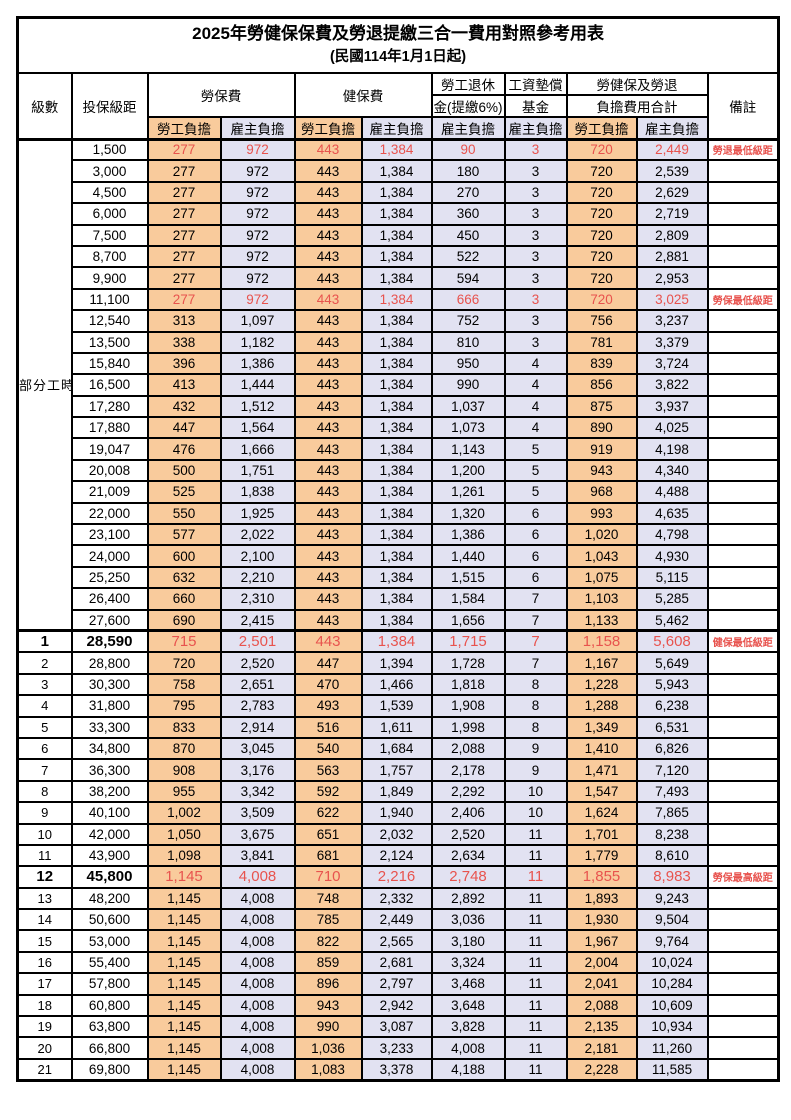 The width and height of the screenshot is (791, 1120). Describe the element at coordinates (396, 770) in the screenshot. I see `value-cell: 1,757` at that location.